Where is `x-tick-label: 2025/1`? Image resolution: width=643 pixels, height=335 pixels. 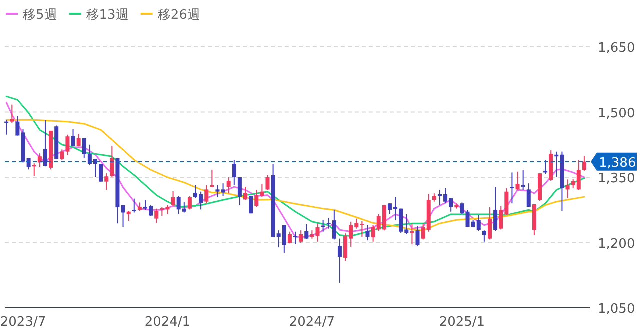 x-tick-label: 2025/1 is located at coordinates (462, 322).